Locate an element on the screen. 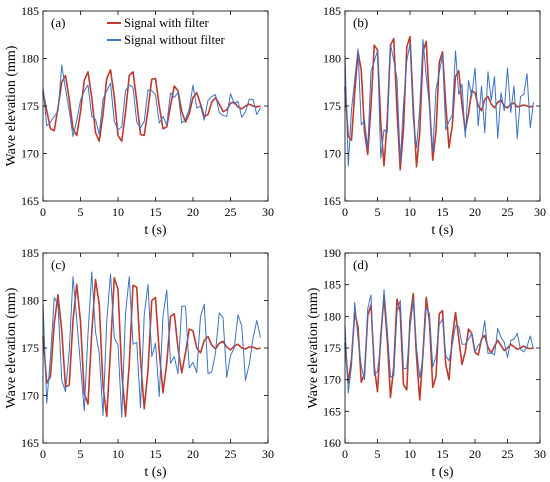  legend-label: Signal without filter is located at coordinates (175, 40).